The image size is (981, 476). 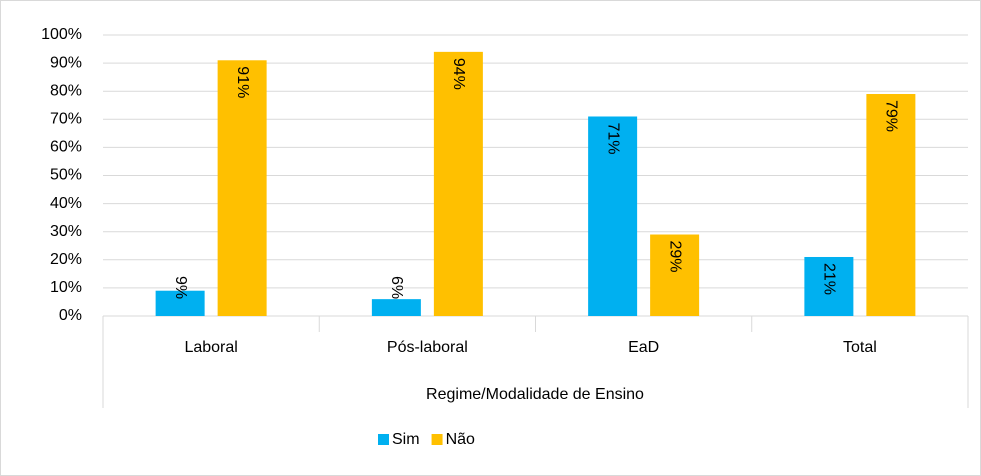 I want to click on legend-label: Sim, so click(x=406, y=439).